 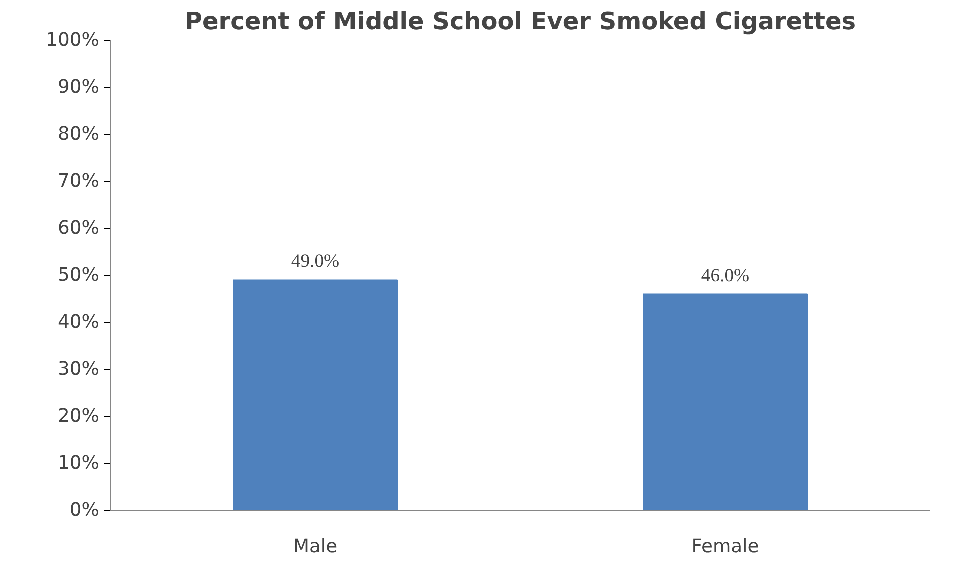 I want to click on y-tick-label: 80%, so click(x=79, y=134).